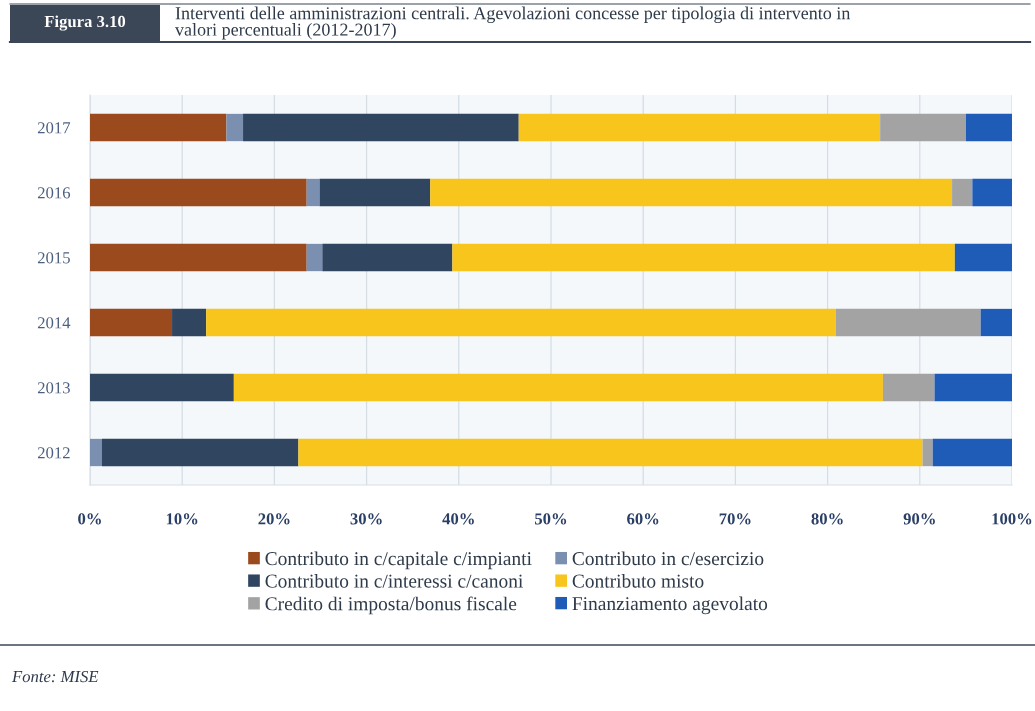 This screenshot has width=1035, height=711. I want to click on x-tick-label: 10%, so click(182, 519).